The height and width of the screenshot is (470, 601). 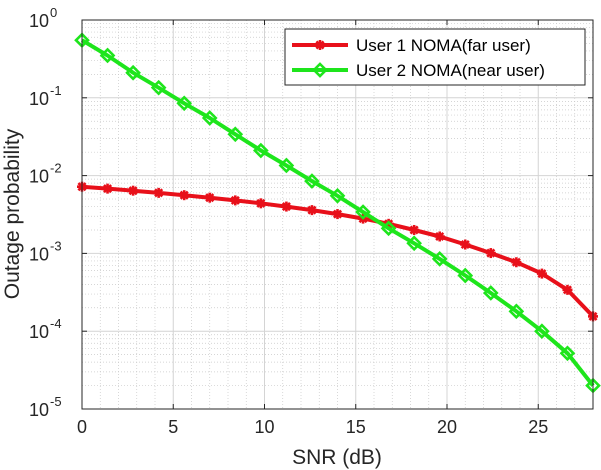 I want to click on x-tick-label: 5, so click(x=173, y=427).